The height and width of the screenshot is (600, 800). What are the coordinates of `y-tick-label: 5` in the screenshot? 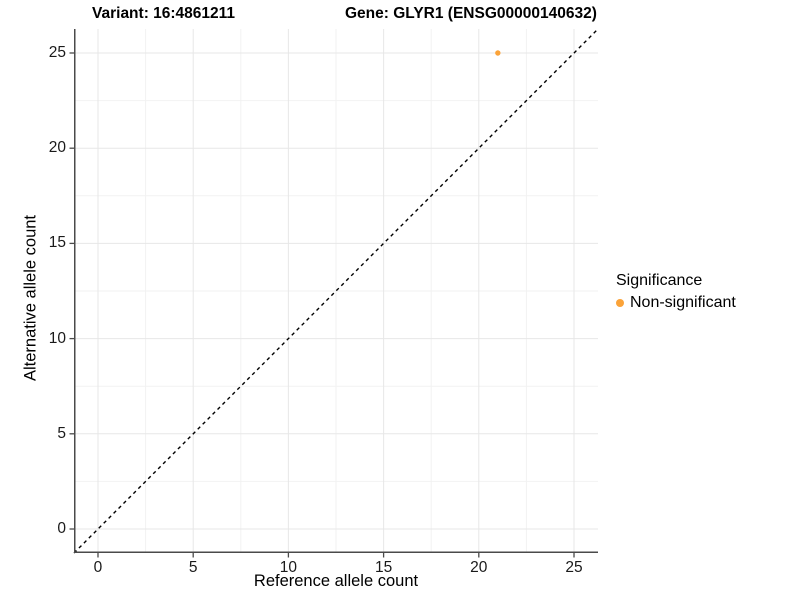 It's located at (61, 433).